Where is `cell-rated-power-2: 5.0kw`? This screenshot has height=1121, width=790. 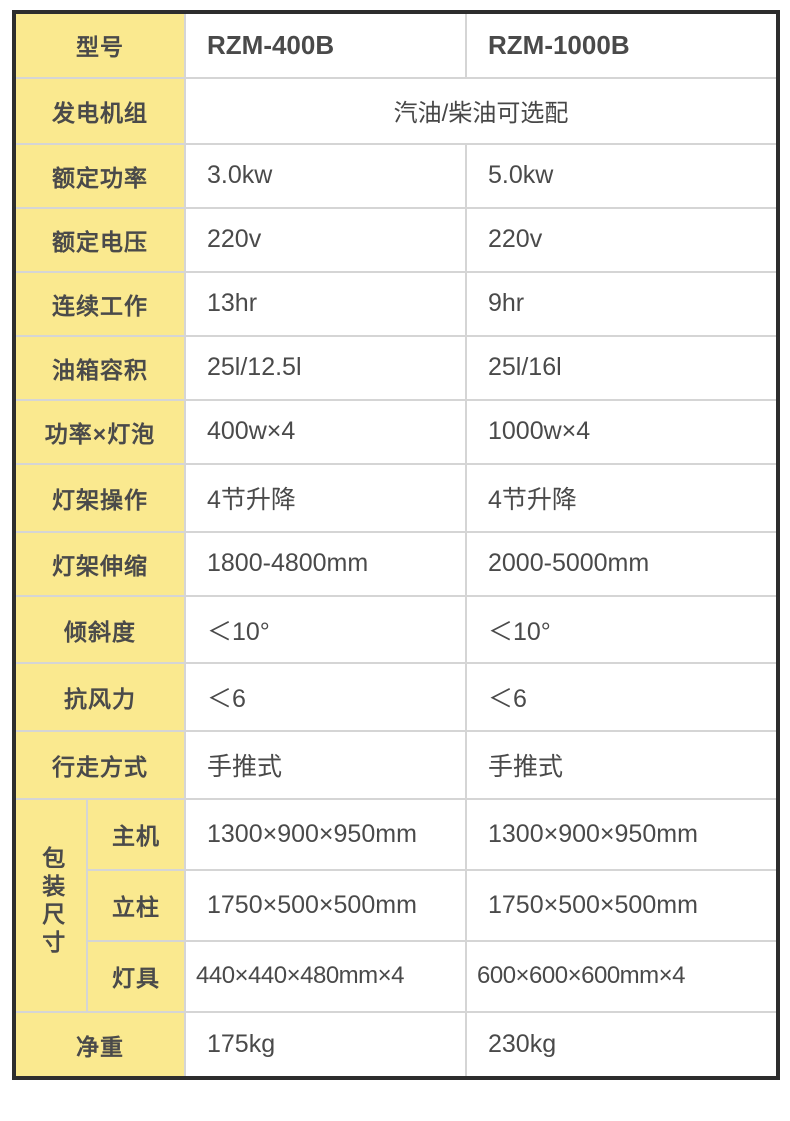 cell-rated-power-2: 5.0kw is located at coordinates (622, 175).